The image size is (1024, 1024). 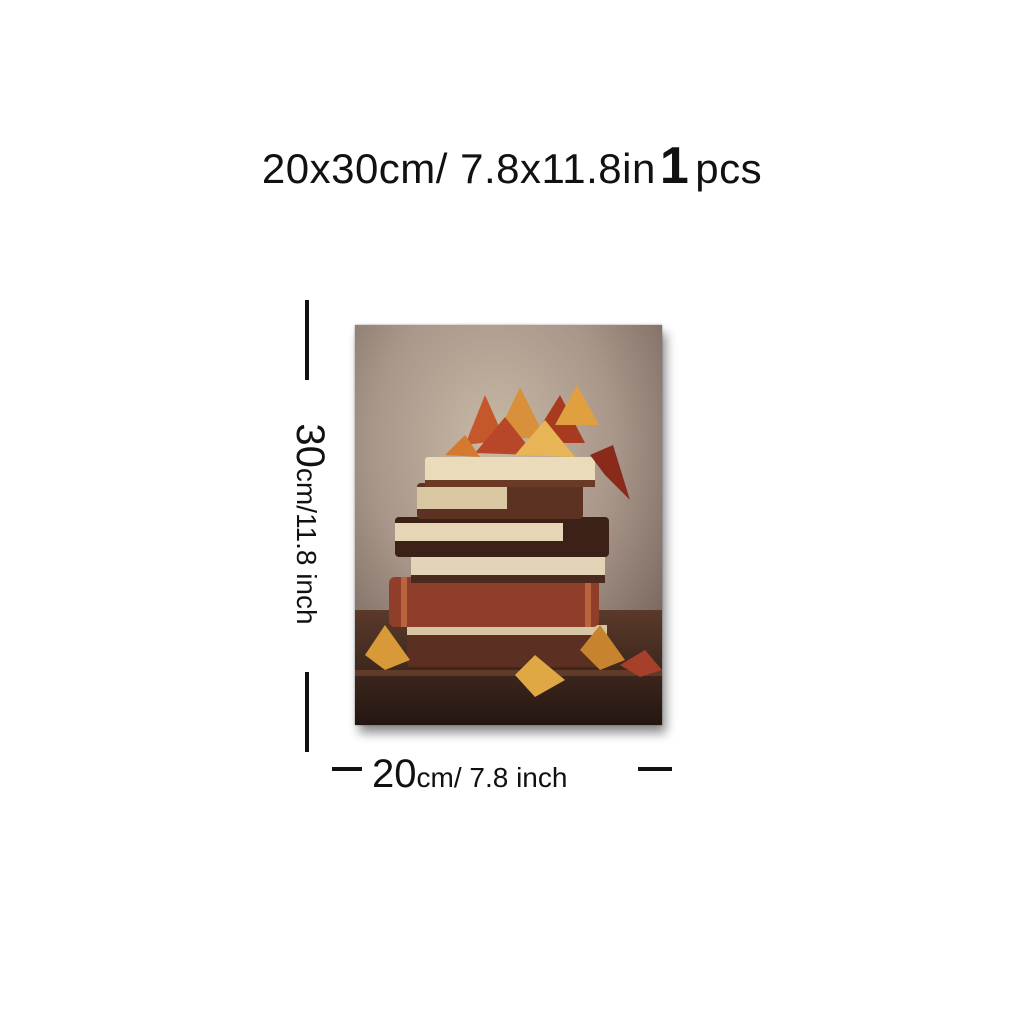 I want to click on height-dimension-line-bottom, so click(x=307, y=712).